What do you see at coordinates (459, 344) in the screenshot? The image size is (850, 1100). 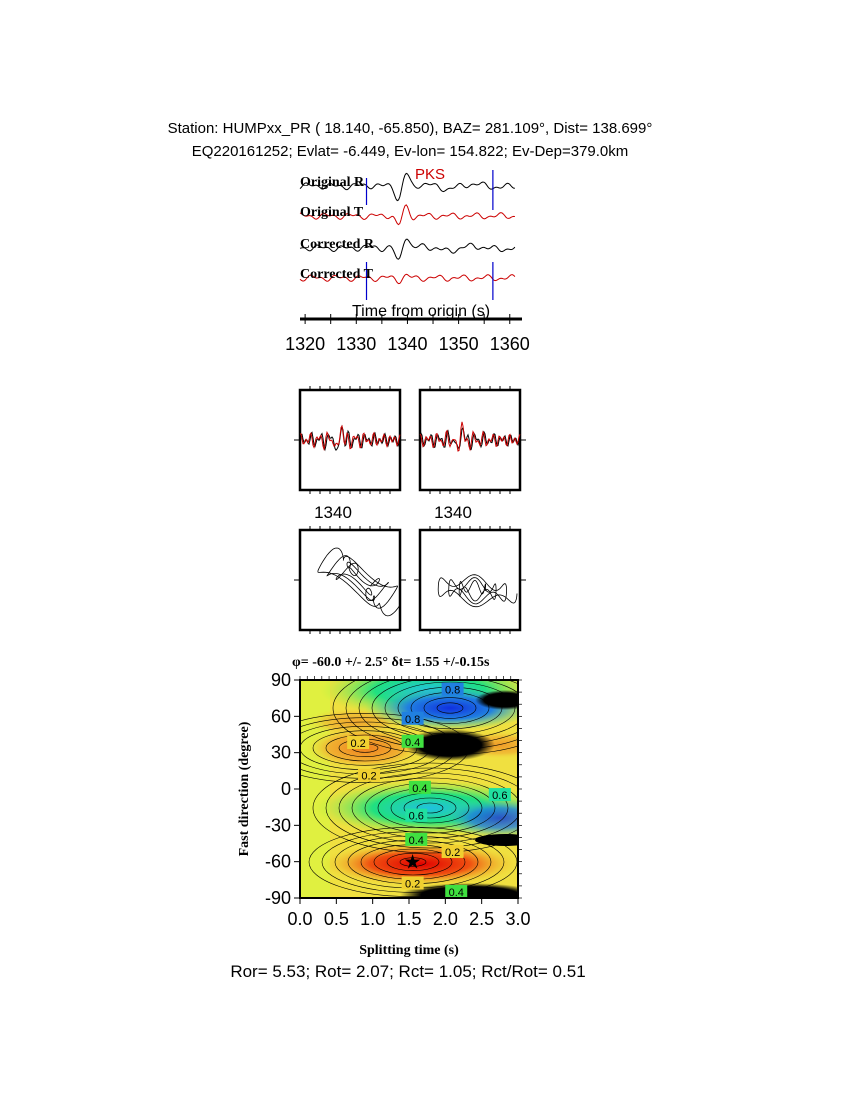 I see `time-tick-label: 1350` at bounding box center [459, 344].